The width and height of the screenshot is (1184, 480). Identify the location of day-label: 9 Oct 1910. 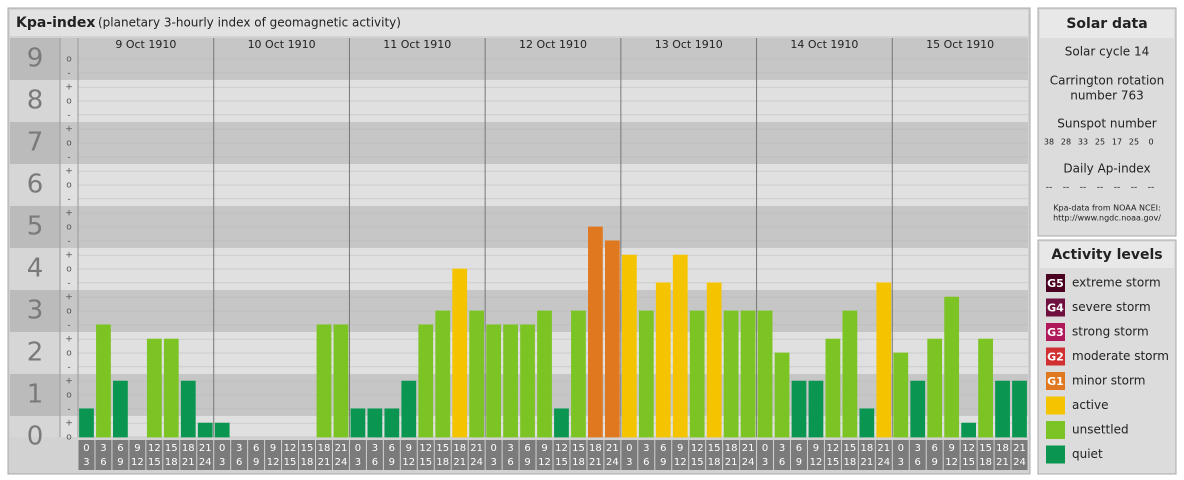
(145, 44).